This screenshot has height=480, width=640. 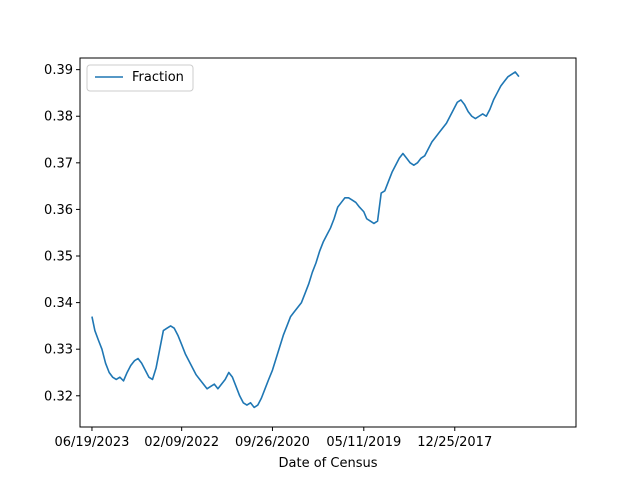 What do you see at coordinates (58, 163) in the screenshot?
I see `y-tick-label: 0.37` at bounding box center [58, 163].